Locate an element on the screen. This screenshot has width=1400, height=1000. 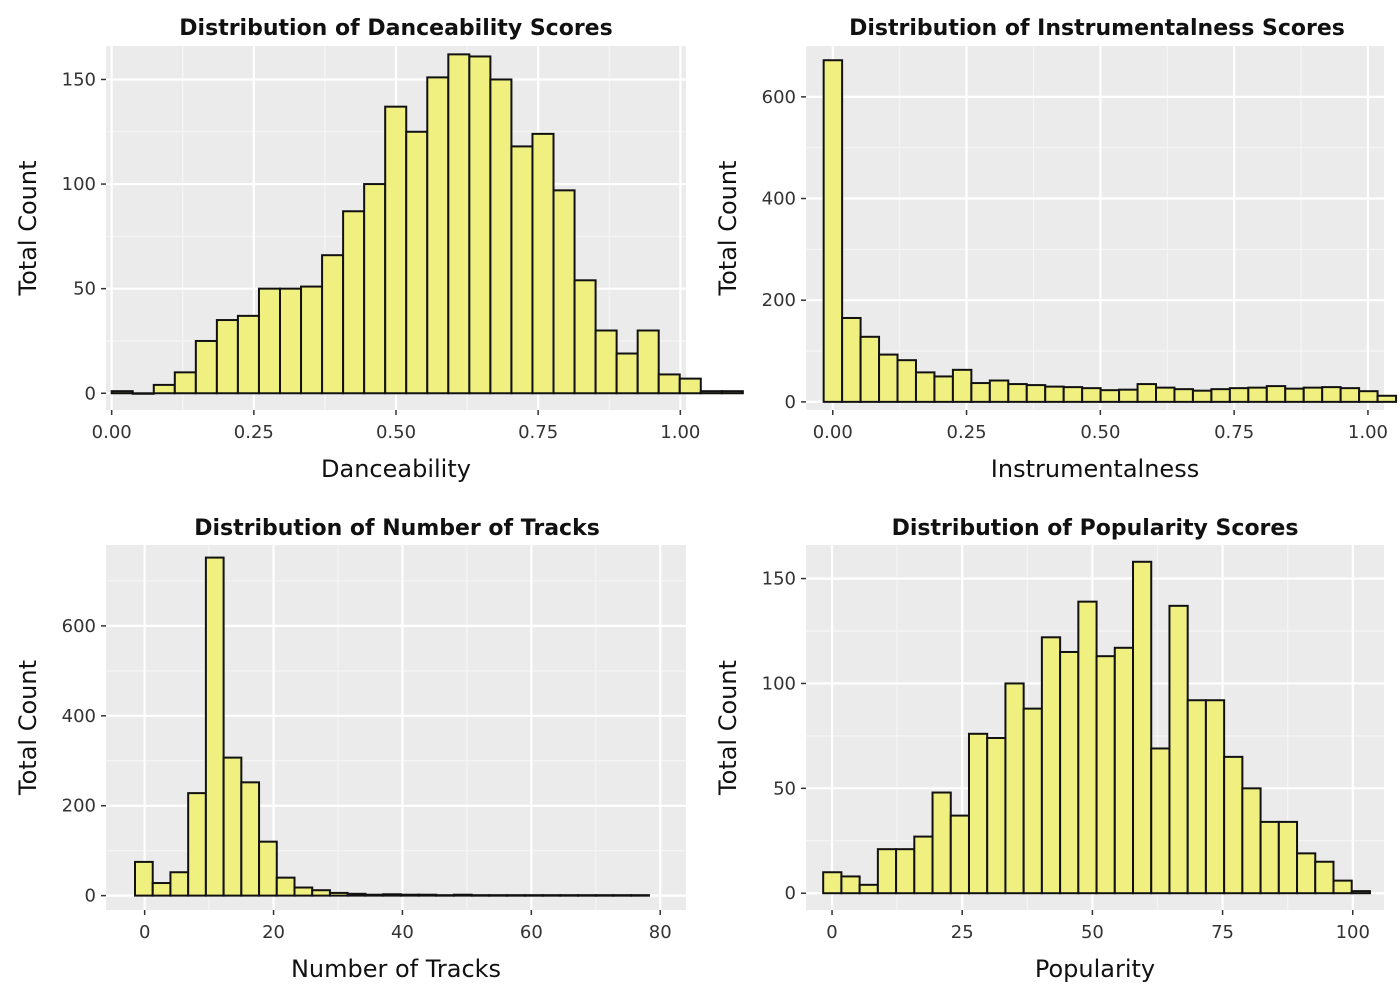
x-tick-label: 50 is located at coordinates (1092, 932).